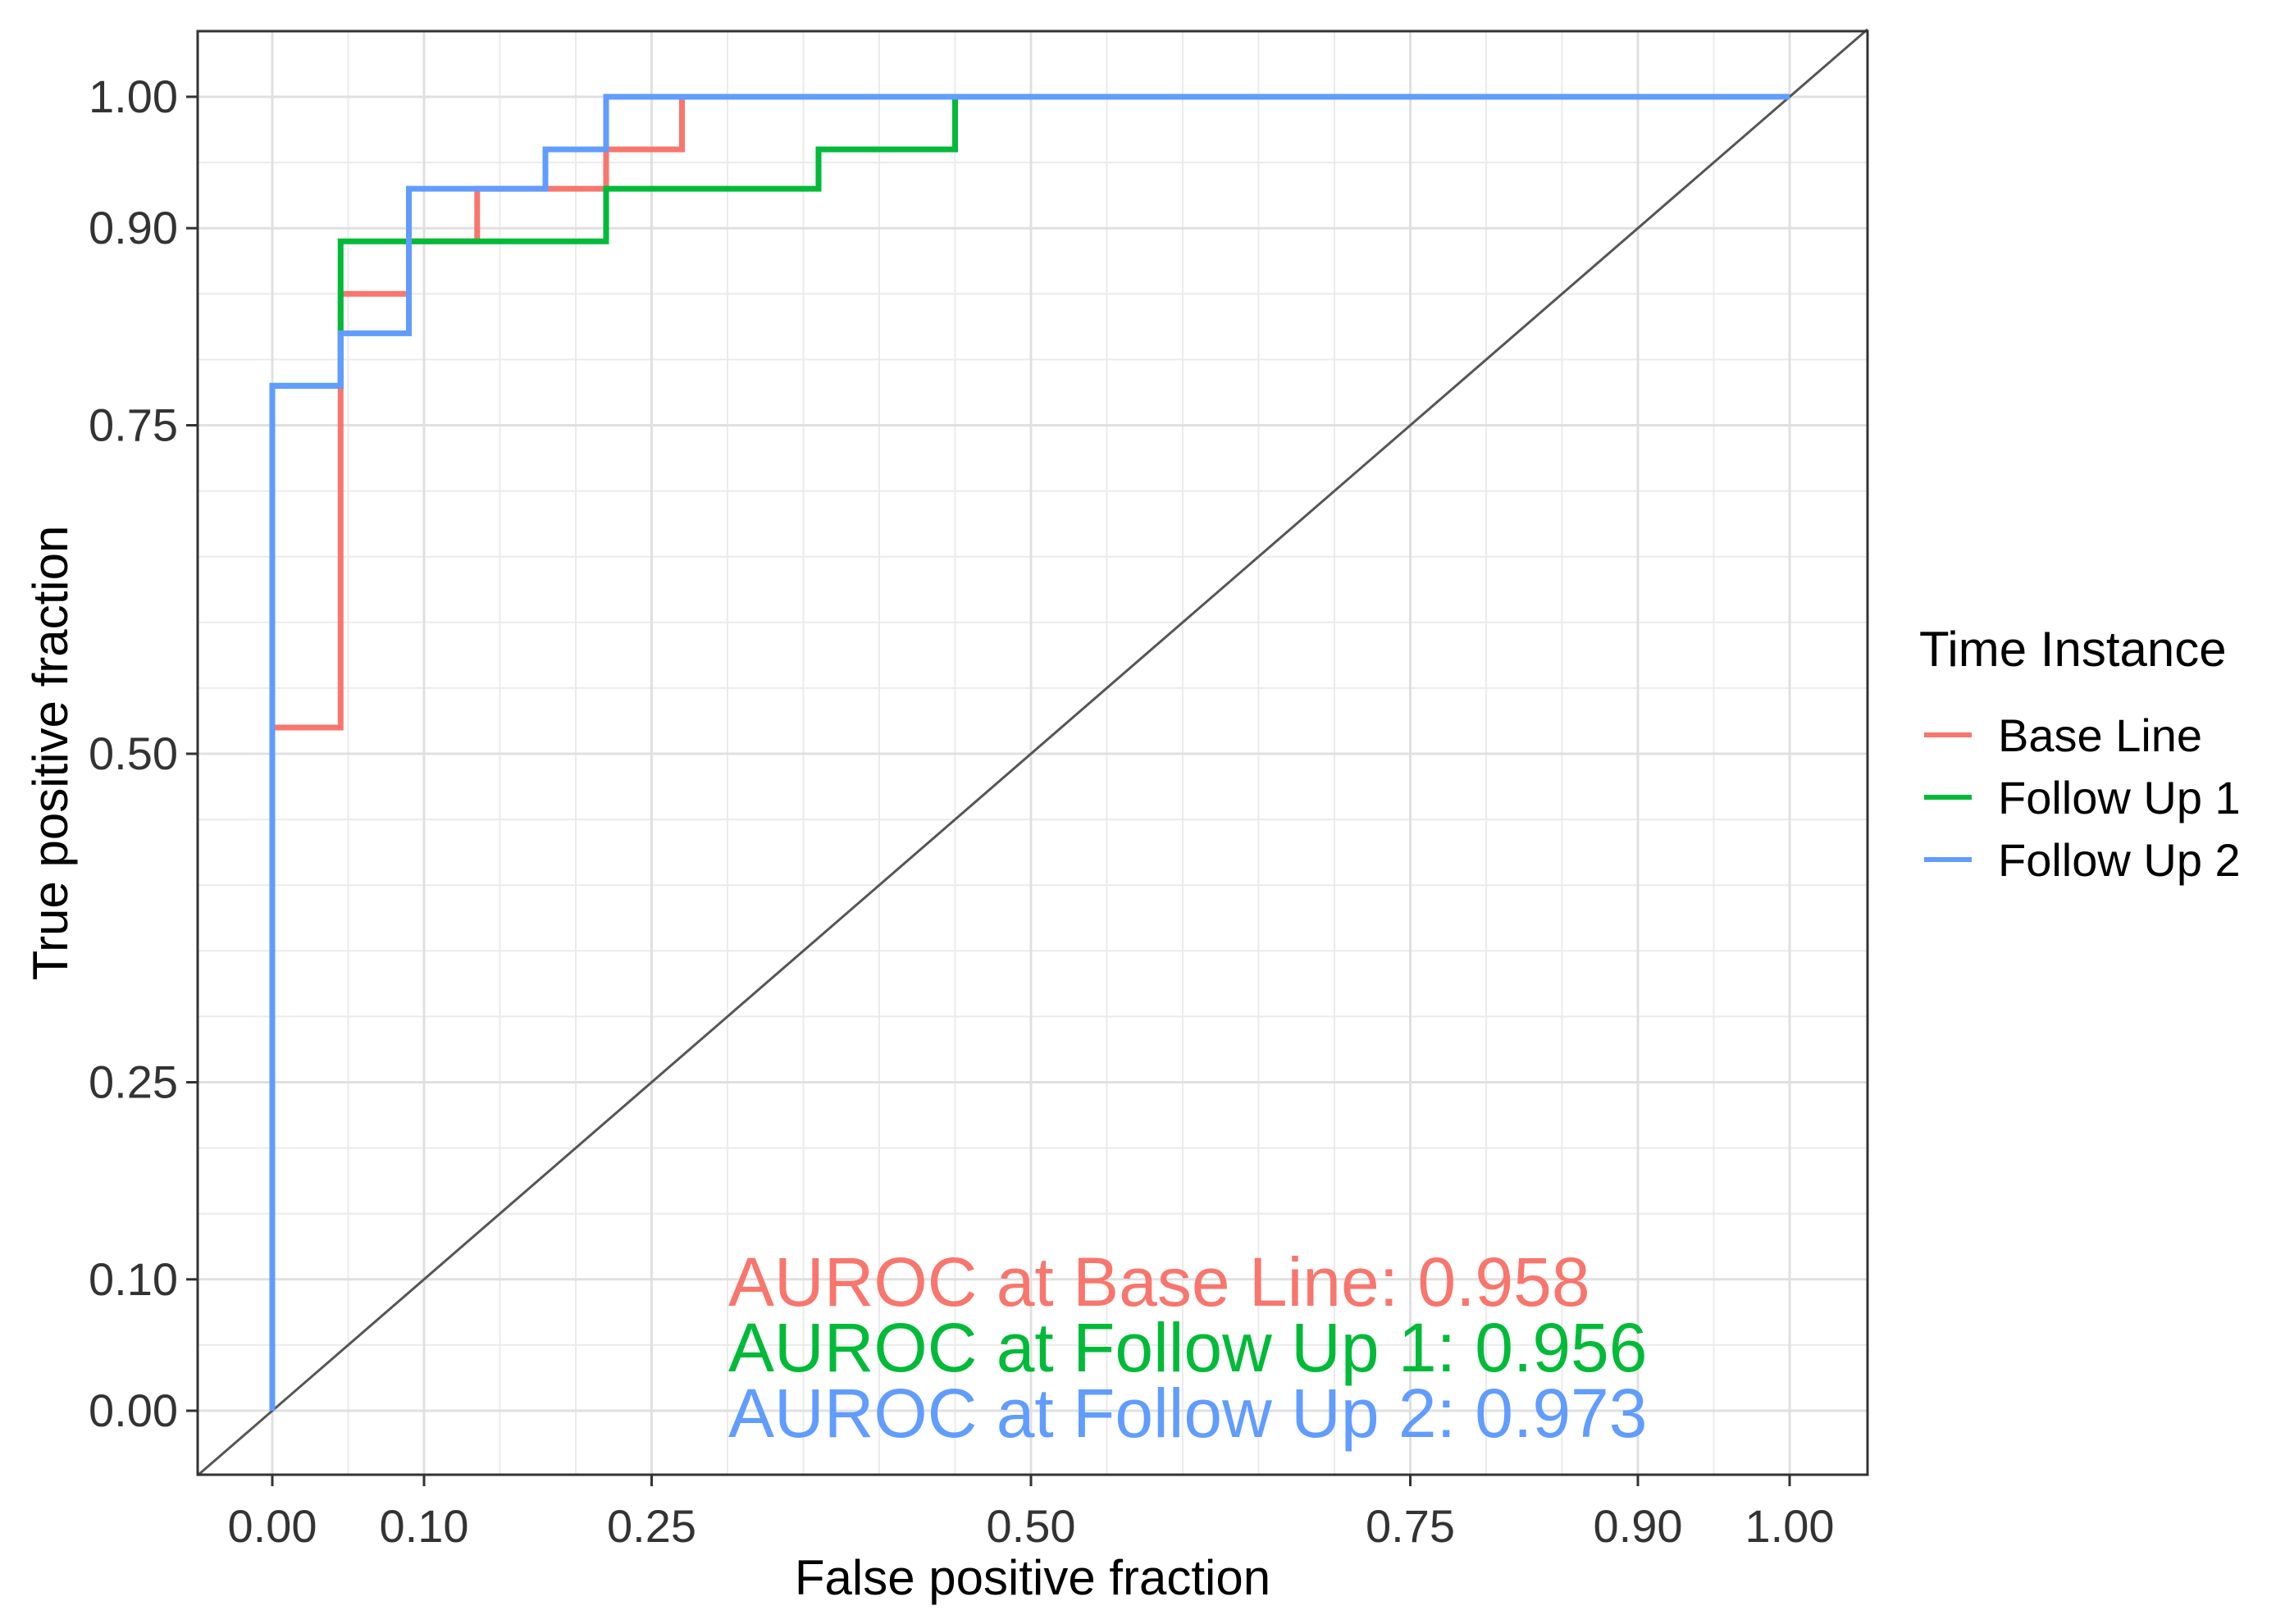  Describe the element at coordinates (272, 1526) in the screenshot. I see `x-tick-label: 0.00` at that location.